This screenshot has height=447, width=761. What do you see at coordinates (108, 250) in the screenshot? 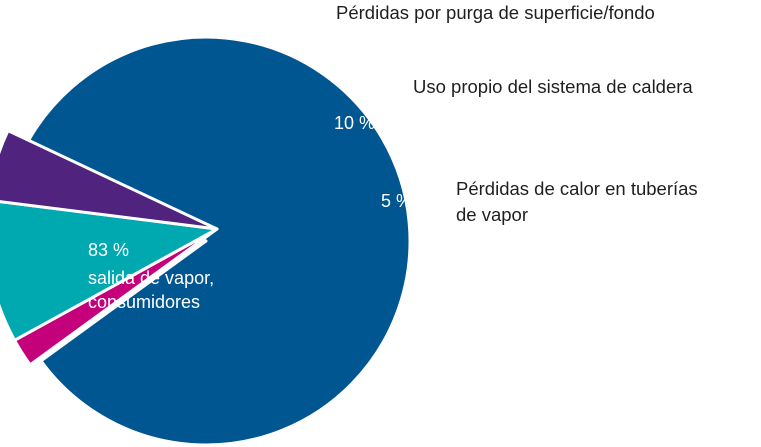
I see `slice-value-label-0: 83 %` at bounding box center [108, 250].